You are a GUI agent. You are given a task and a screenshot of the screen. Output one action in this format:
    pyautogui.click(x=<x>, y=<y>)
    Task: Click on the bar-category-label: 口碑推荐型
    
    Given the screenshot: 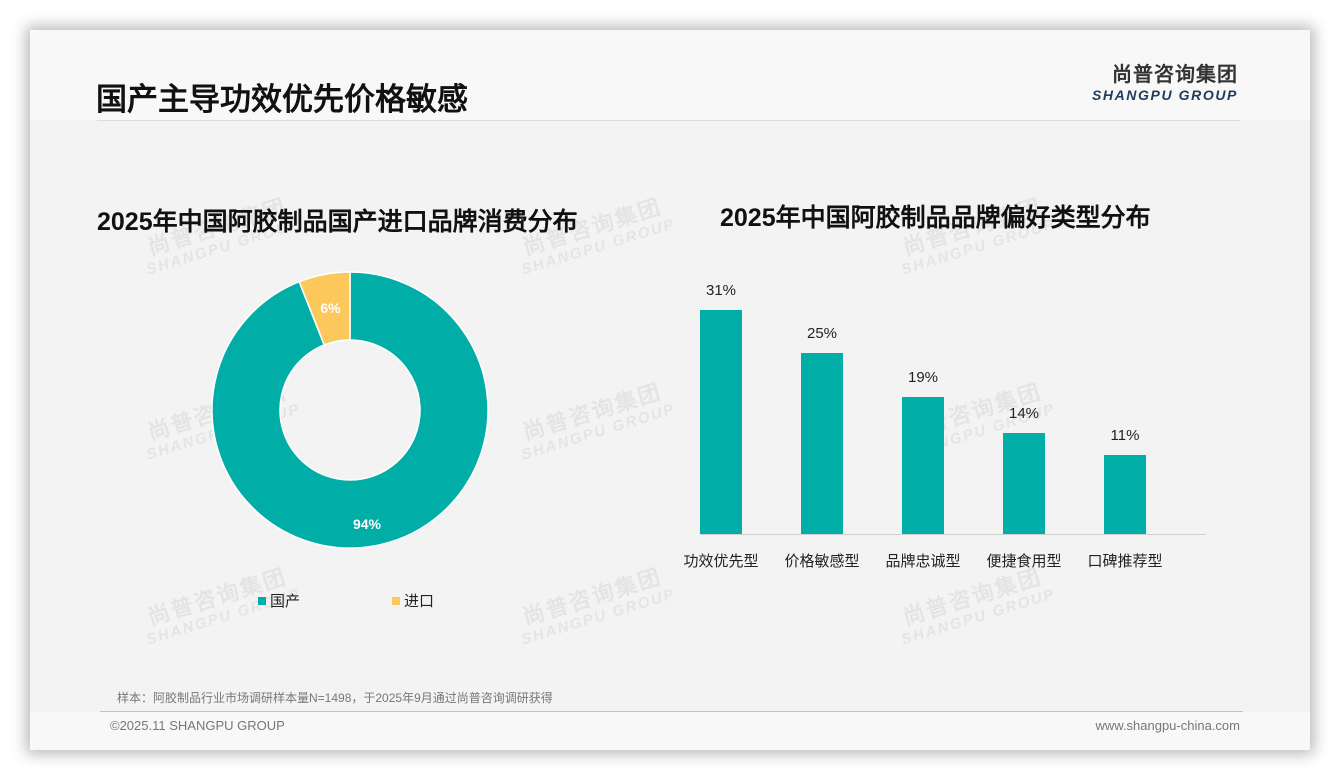 What is the action you would take?
    pyautogui.click(x=1125, y=561)
    